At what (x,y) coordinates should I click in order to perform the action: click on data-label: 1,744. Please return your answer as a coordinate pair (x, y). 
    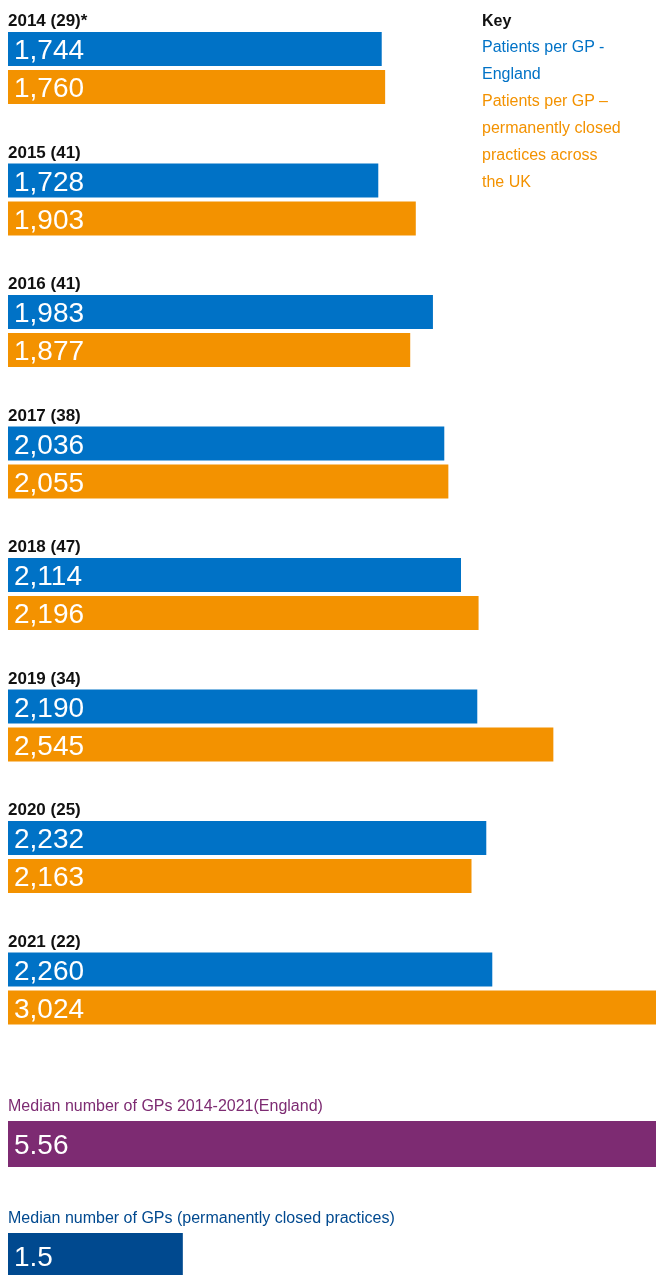
    Looking at the image, I should click on (49, 49).